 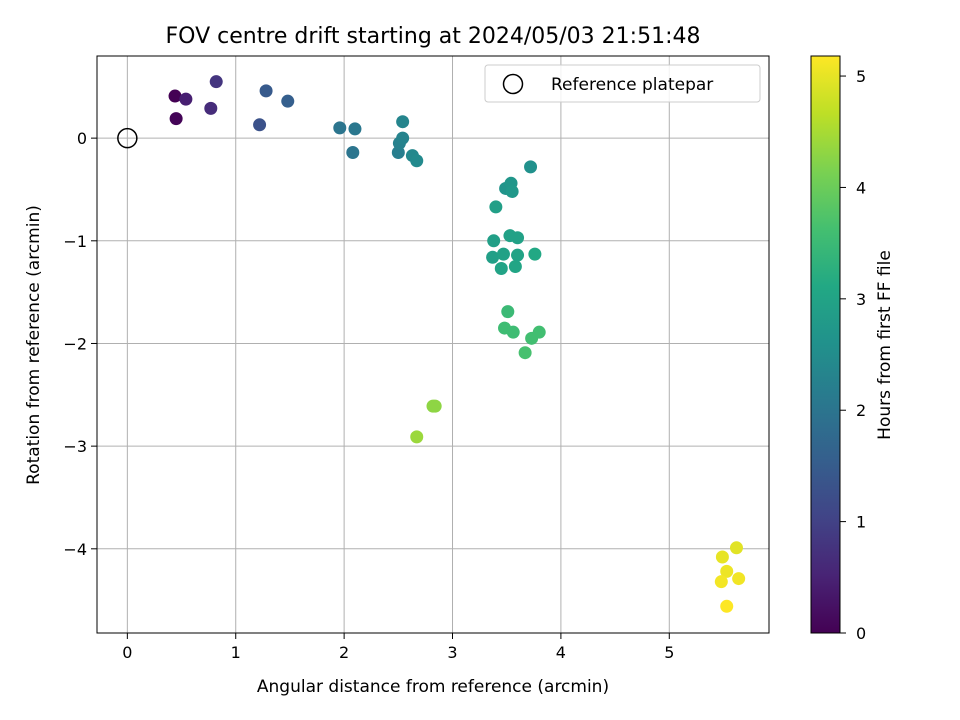 I want to click on x-tick-label: 2, so click(x=344, y=652).